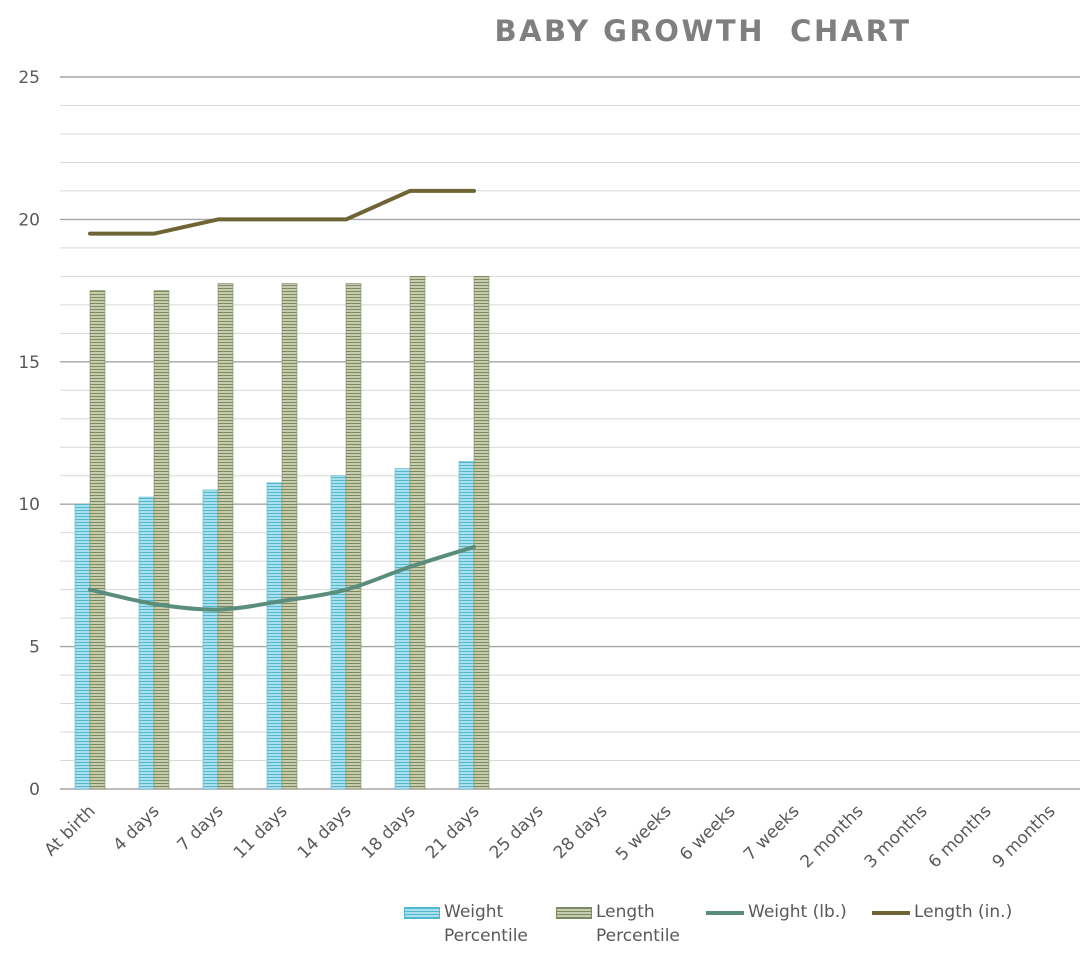 This screenshot has width=1080, height=964. Describe the element at coordinates (282, 212) in the screenshot. I see `line-length-in` at that location.